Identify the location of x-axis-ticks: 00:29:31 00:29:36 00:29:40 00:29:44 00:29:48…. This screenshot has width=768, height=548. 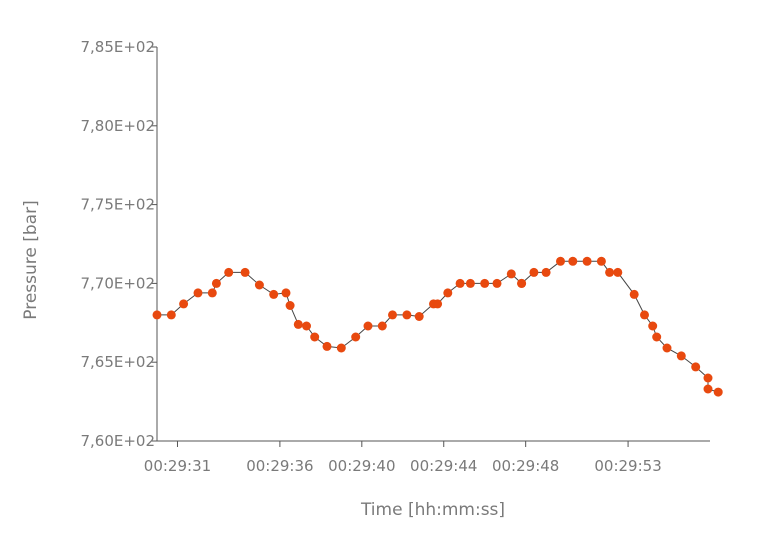
(403, 458).